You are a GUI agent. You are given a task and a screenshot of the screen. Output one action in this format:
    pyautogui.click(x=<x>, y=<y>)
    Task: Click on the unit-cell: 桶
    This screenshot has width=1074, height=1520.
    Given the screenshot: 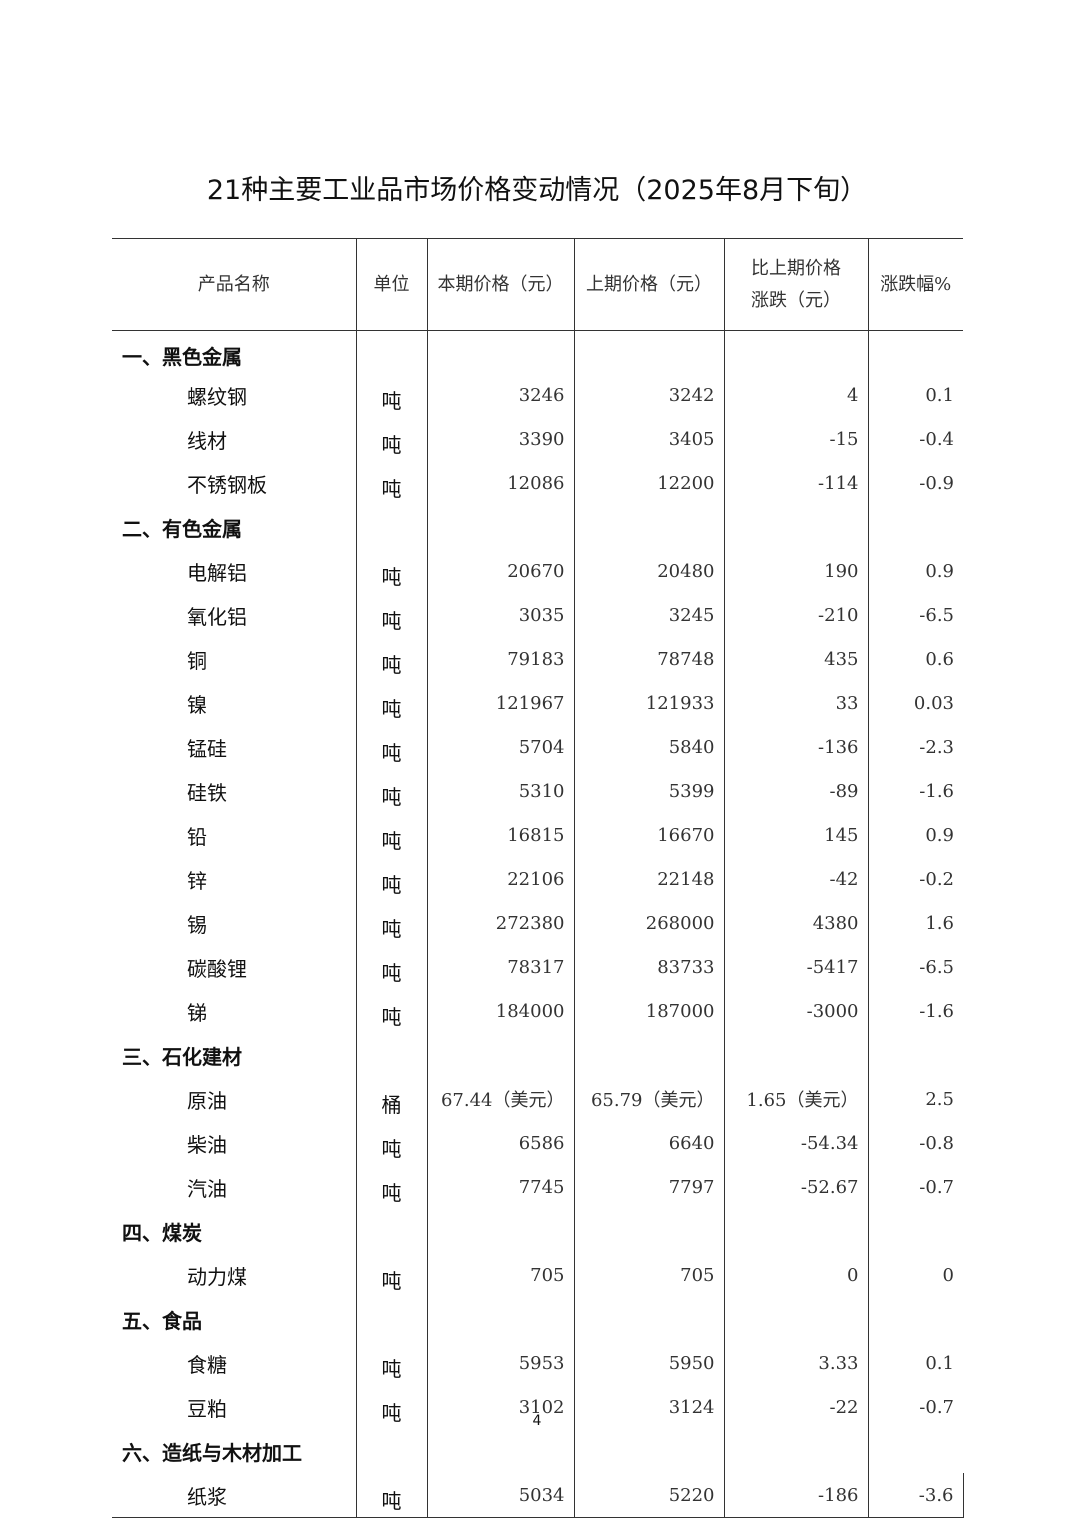 What is the action you would take?
    pyautogui.click(x=392, y=1099)
    